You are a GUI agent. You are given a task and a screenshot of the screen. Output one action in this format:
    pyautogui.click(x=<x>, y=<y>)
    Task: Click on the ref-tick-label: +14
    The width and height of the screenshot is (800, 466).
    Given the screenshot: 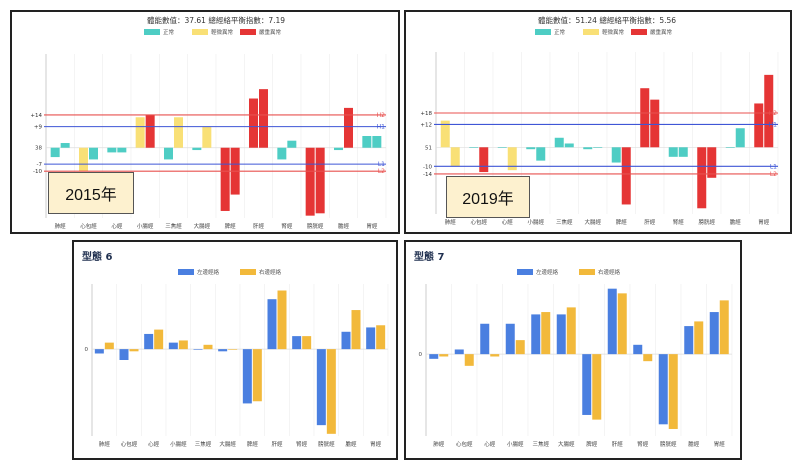 What is the action you would take?
    pyautogui.click(x=36, y=116)
    